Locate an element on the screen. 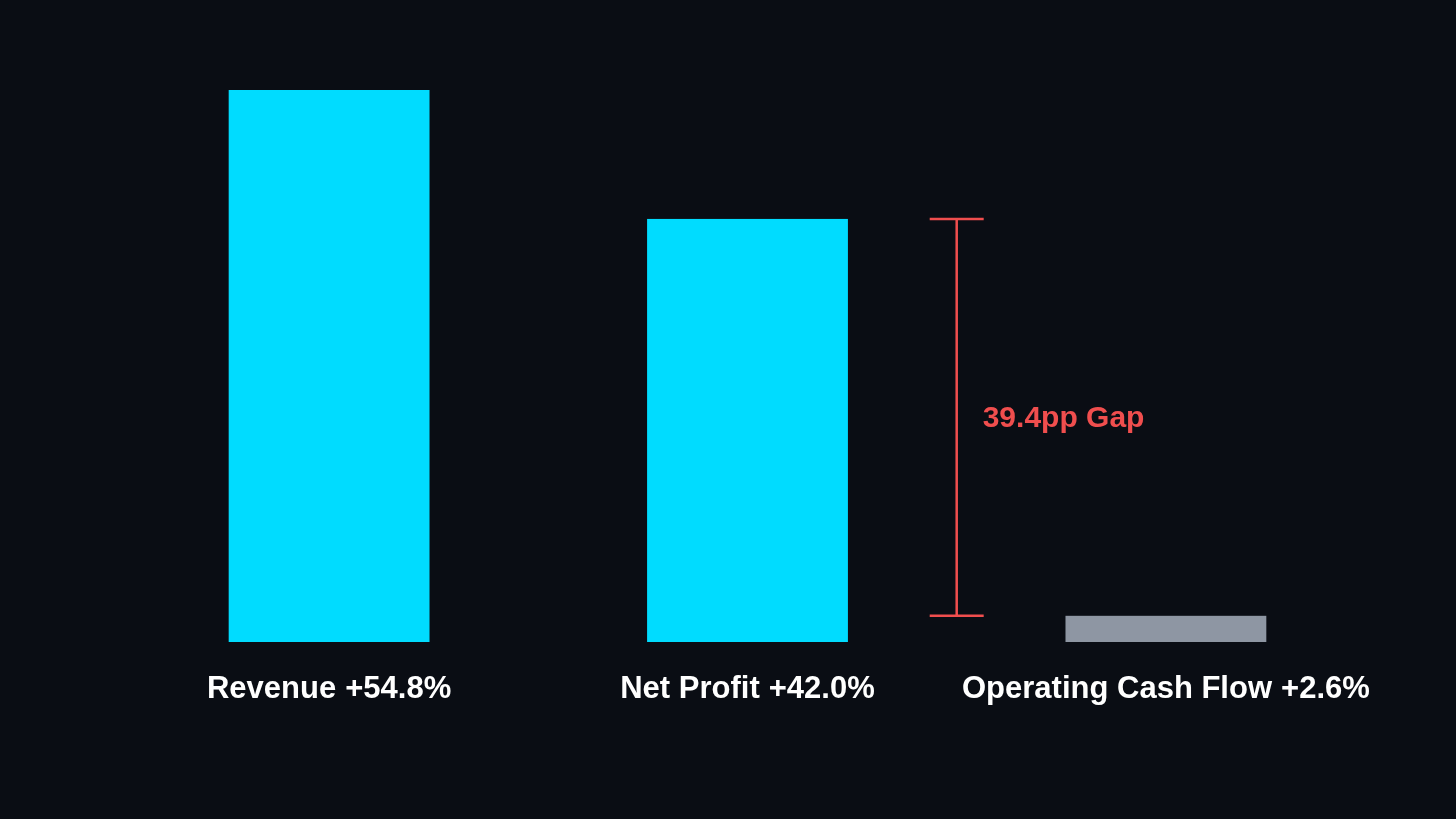  x-tick-label: Operating Cash Flow is located at coordinates (1117, 687).